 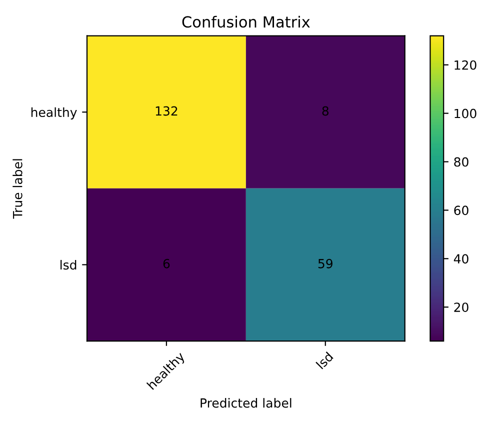 I want to click on color-bar-label: 40, so click(x=461, y=259).